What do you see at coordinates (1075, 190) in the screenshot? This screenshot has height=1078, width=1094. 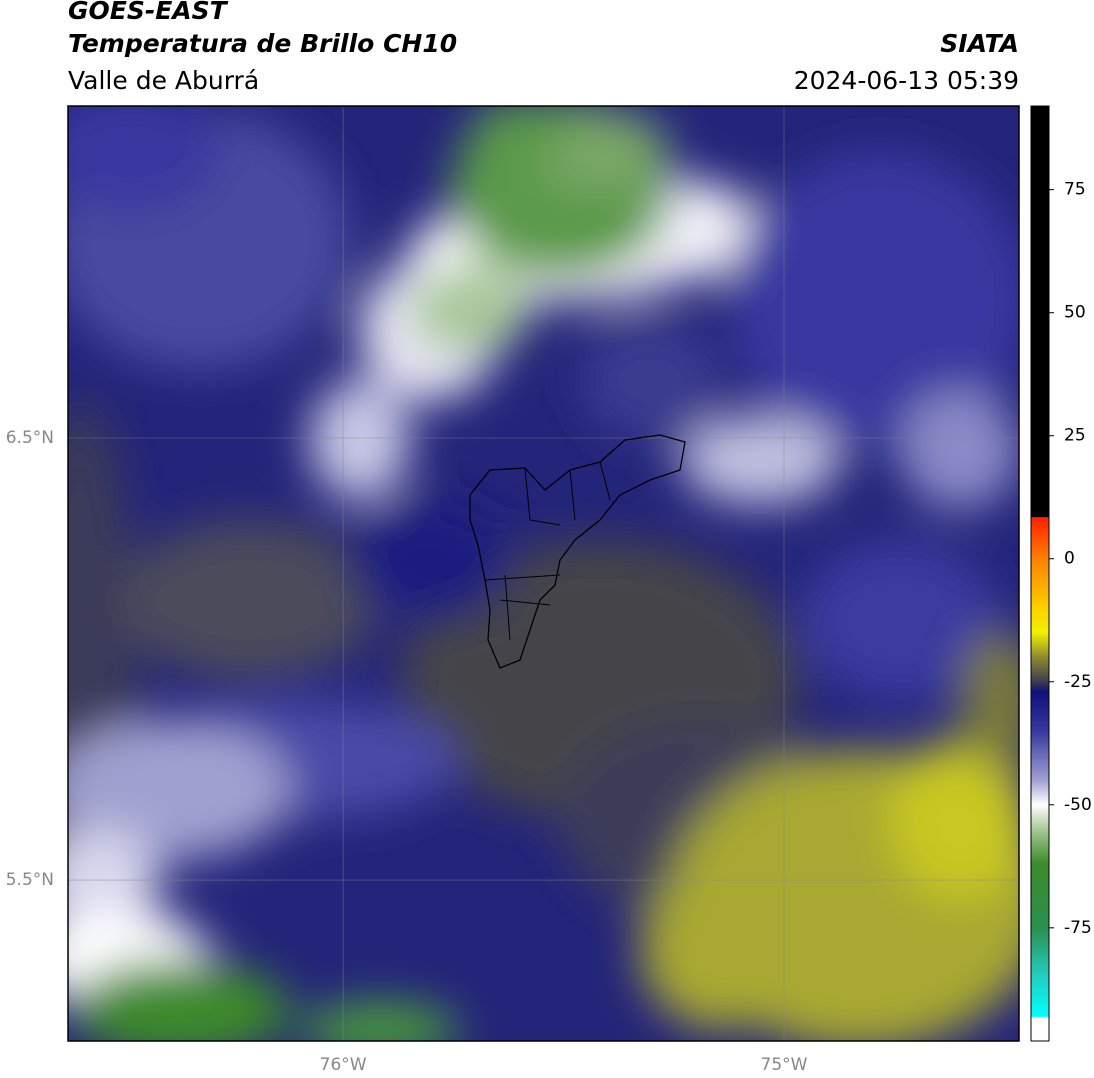 I see `colorbar-tick-label: 75` at bounding box center [1075, 190].